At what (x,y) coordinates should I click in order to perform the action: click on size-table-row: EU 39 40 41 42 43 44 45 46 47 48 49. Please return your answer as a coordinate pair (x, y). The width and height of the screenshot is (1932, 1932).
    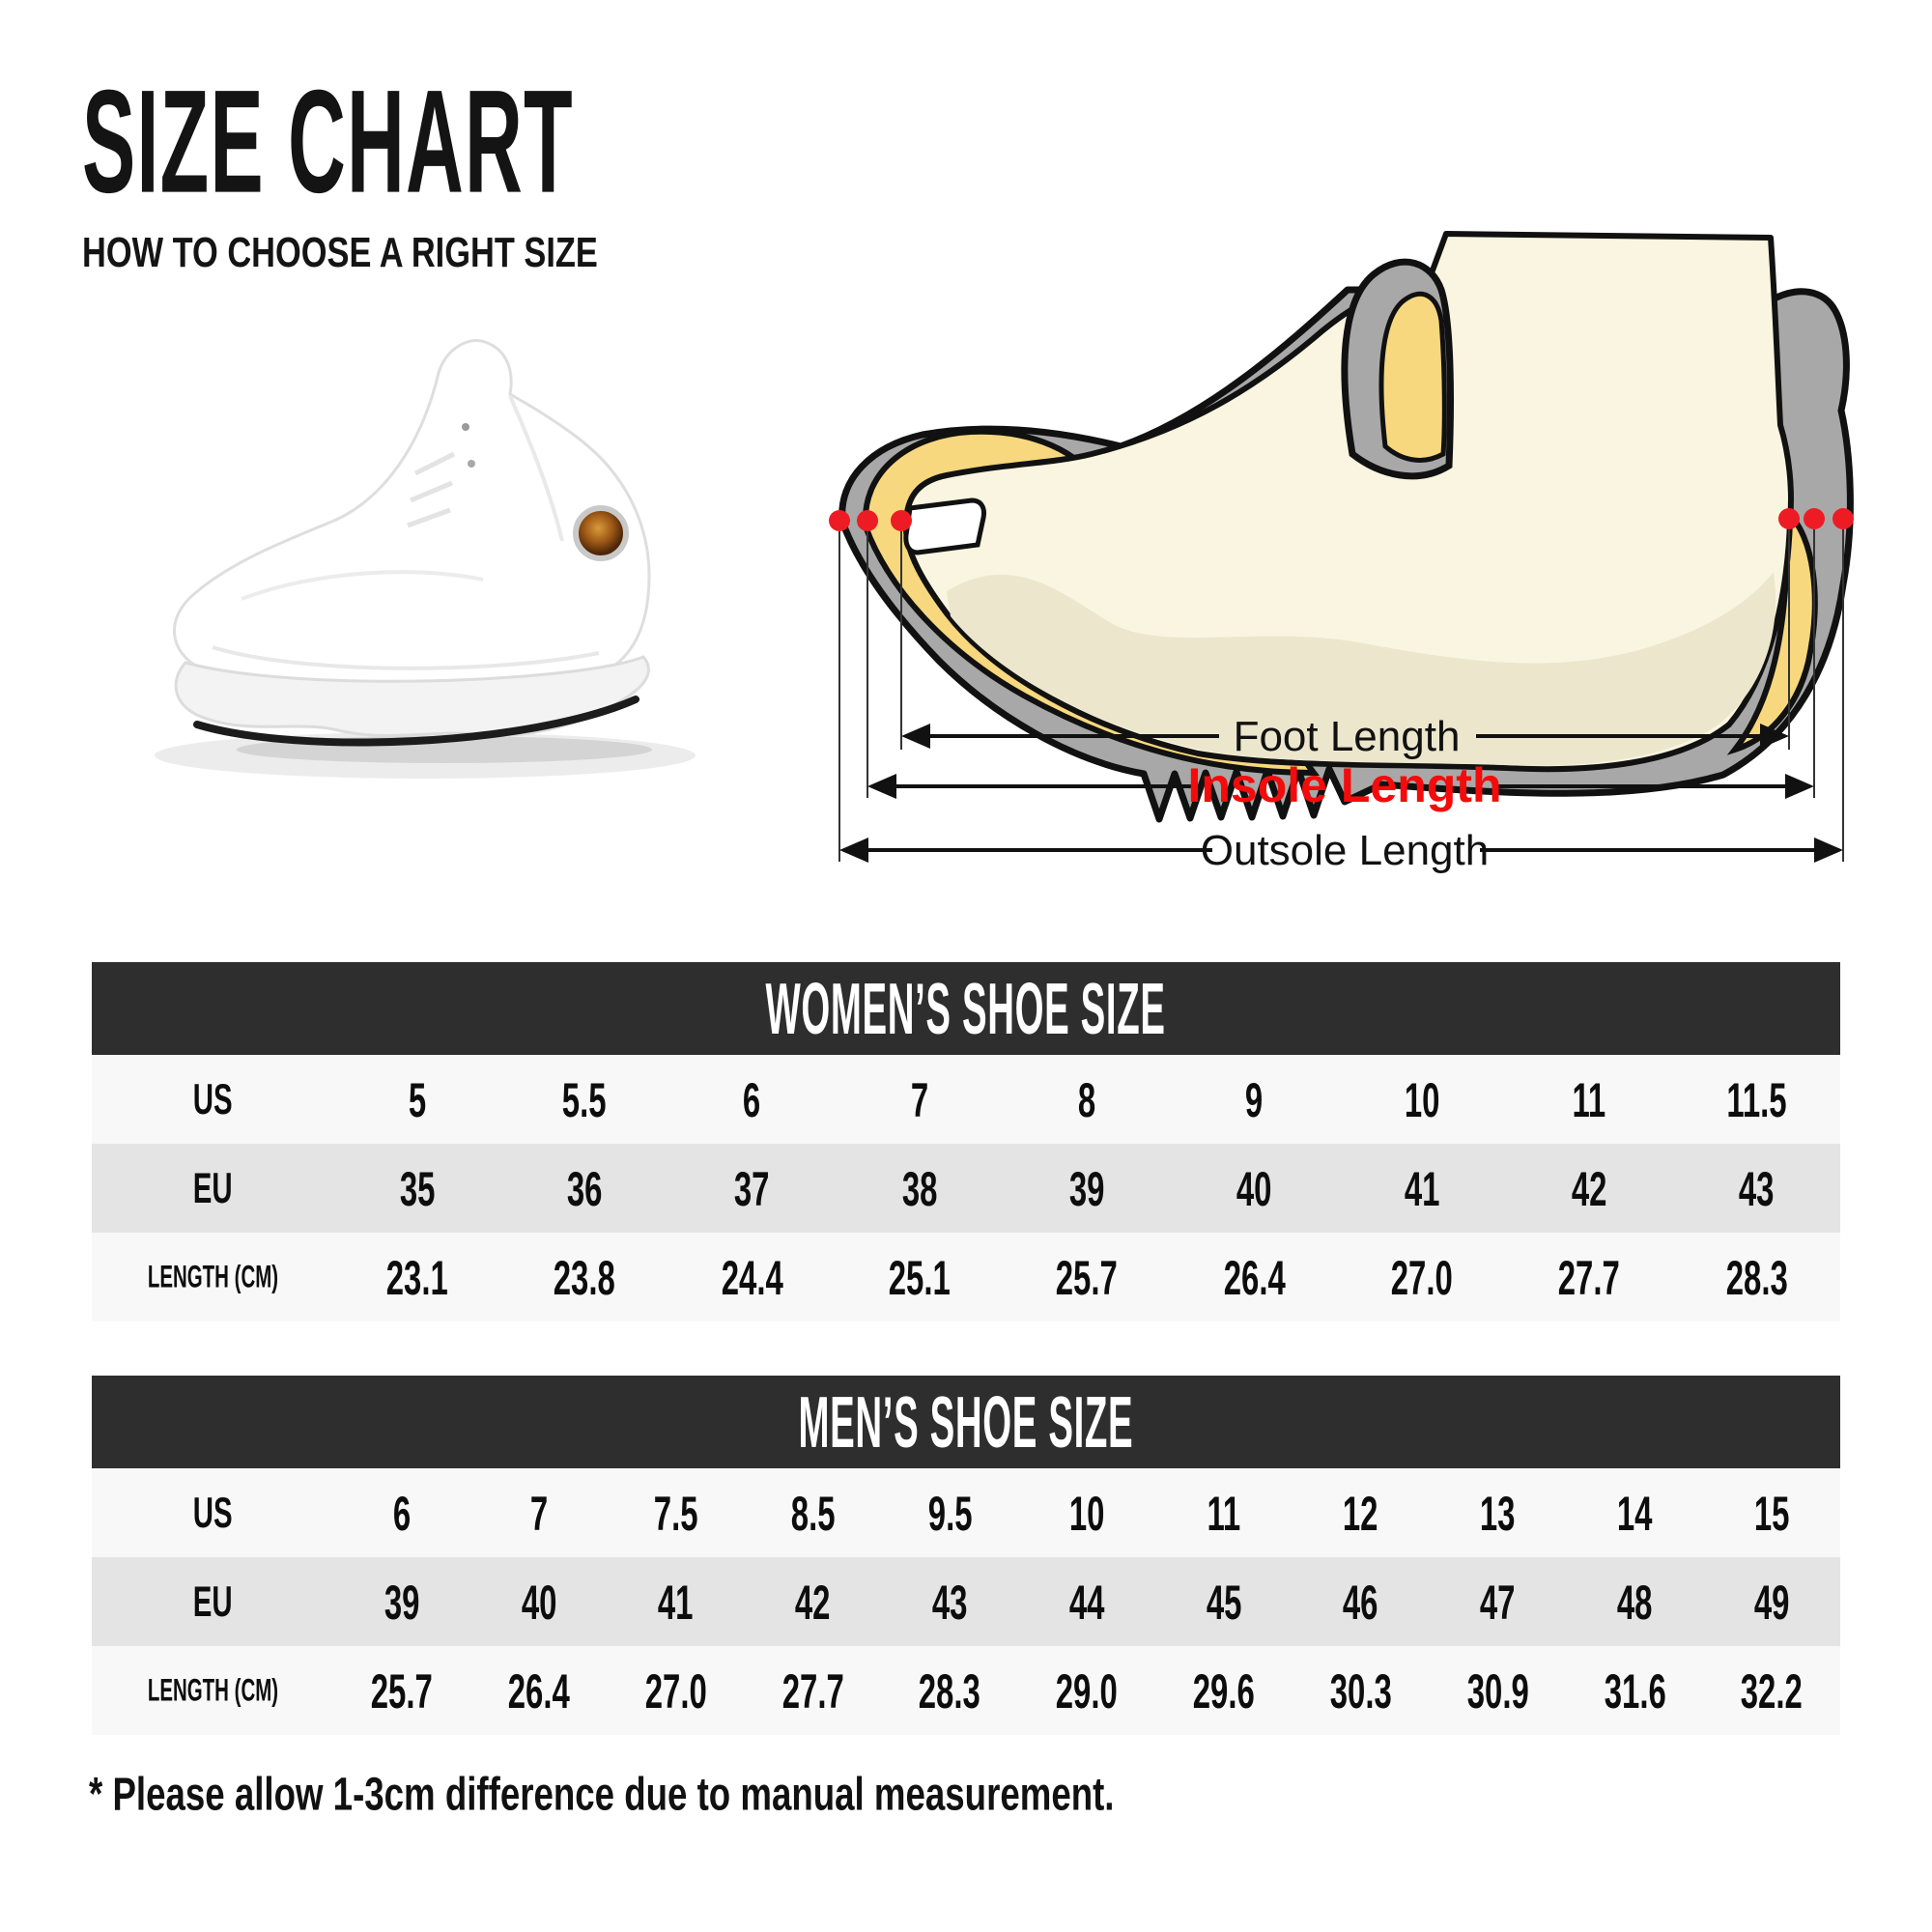
    Looking at the image, I should click on (966, 1601).